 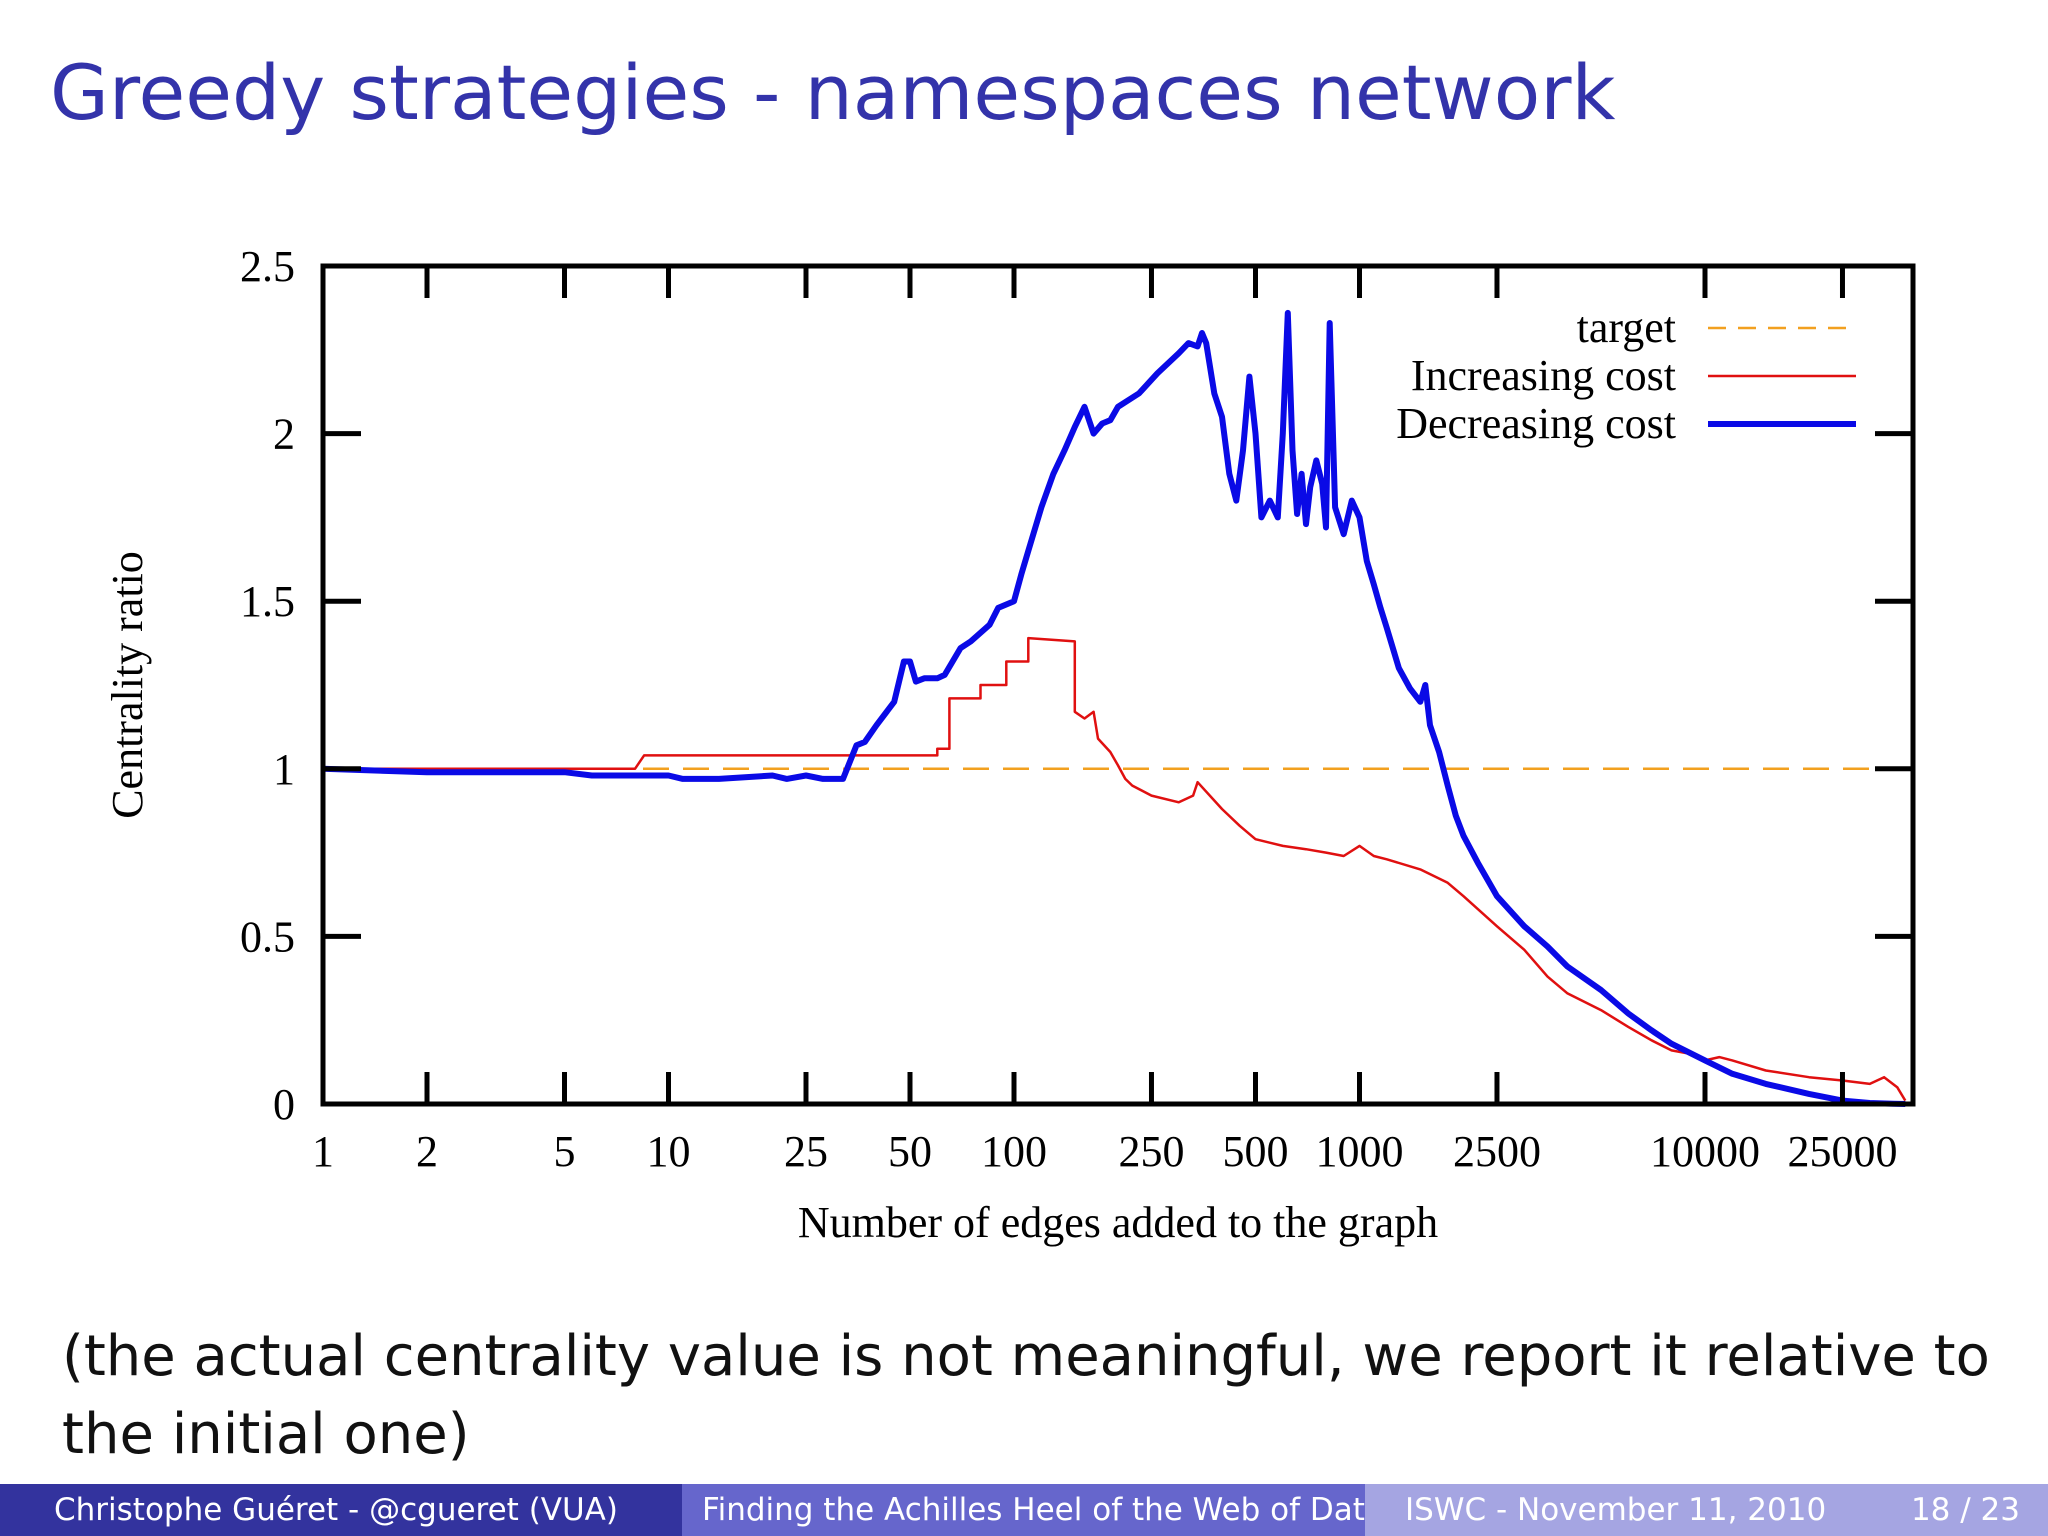 I want to click on footer-venue-date: ISWC - November 11, 2010, so click(x=1616, y=1510).